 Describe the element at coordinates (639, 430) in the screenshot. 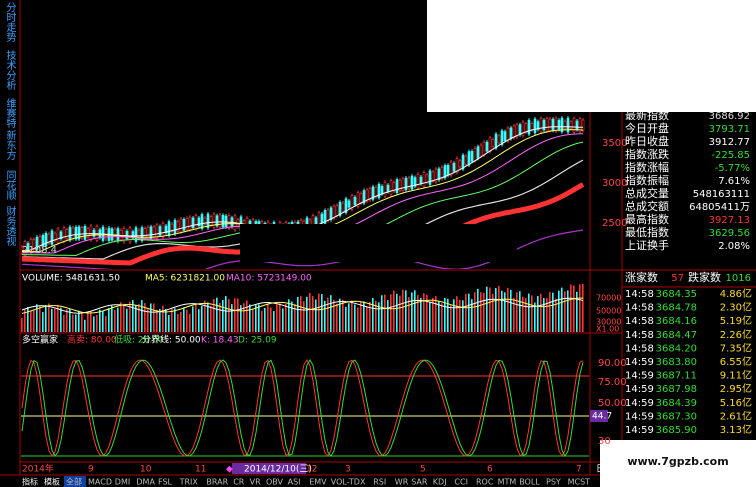

I see `trade-time: 14:59` at that location.